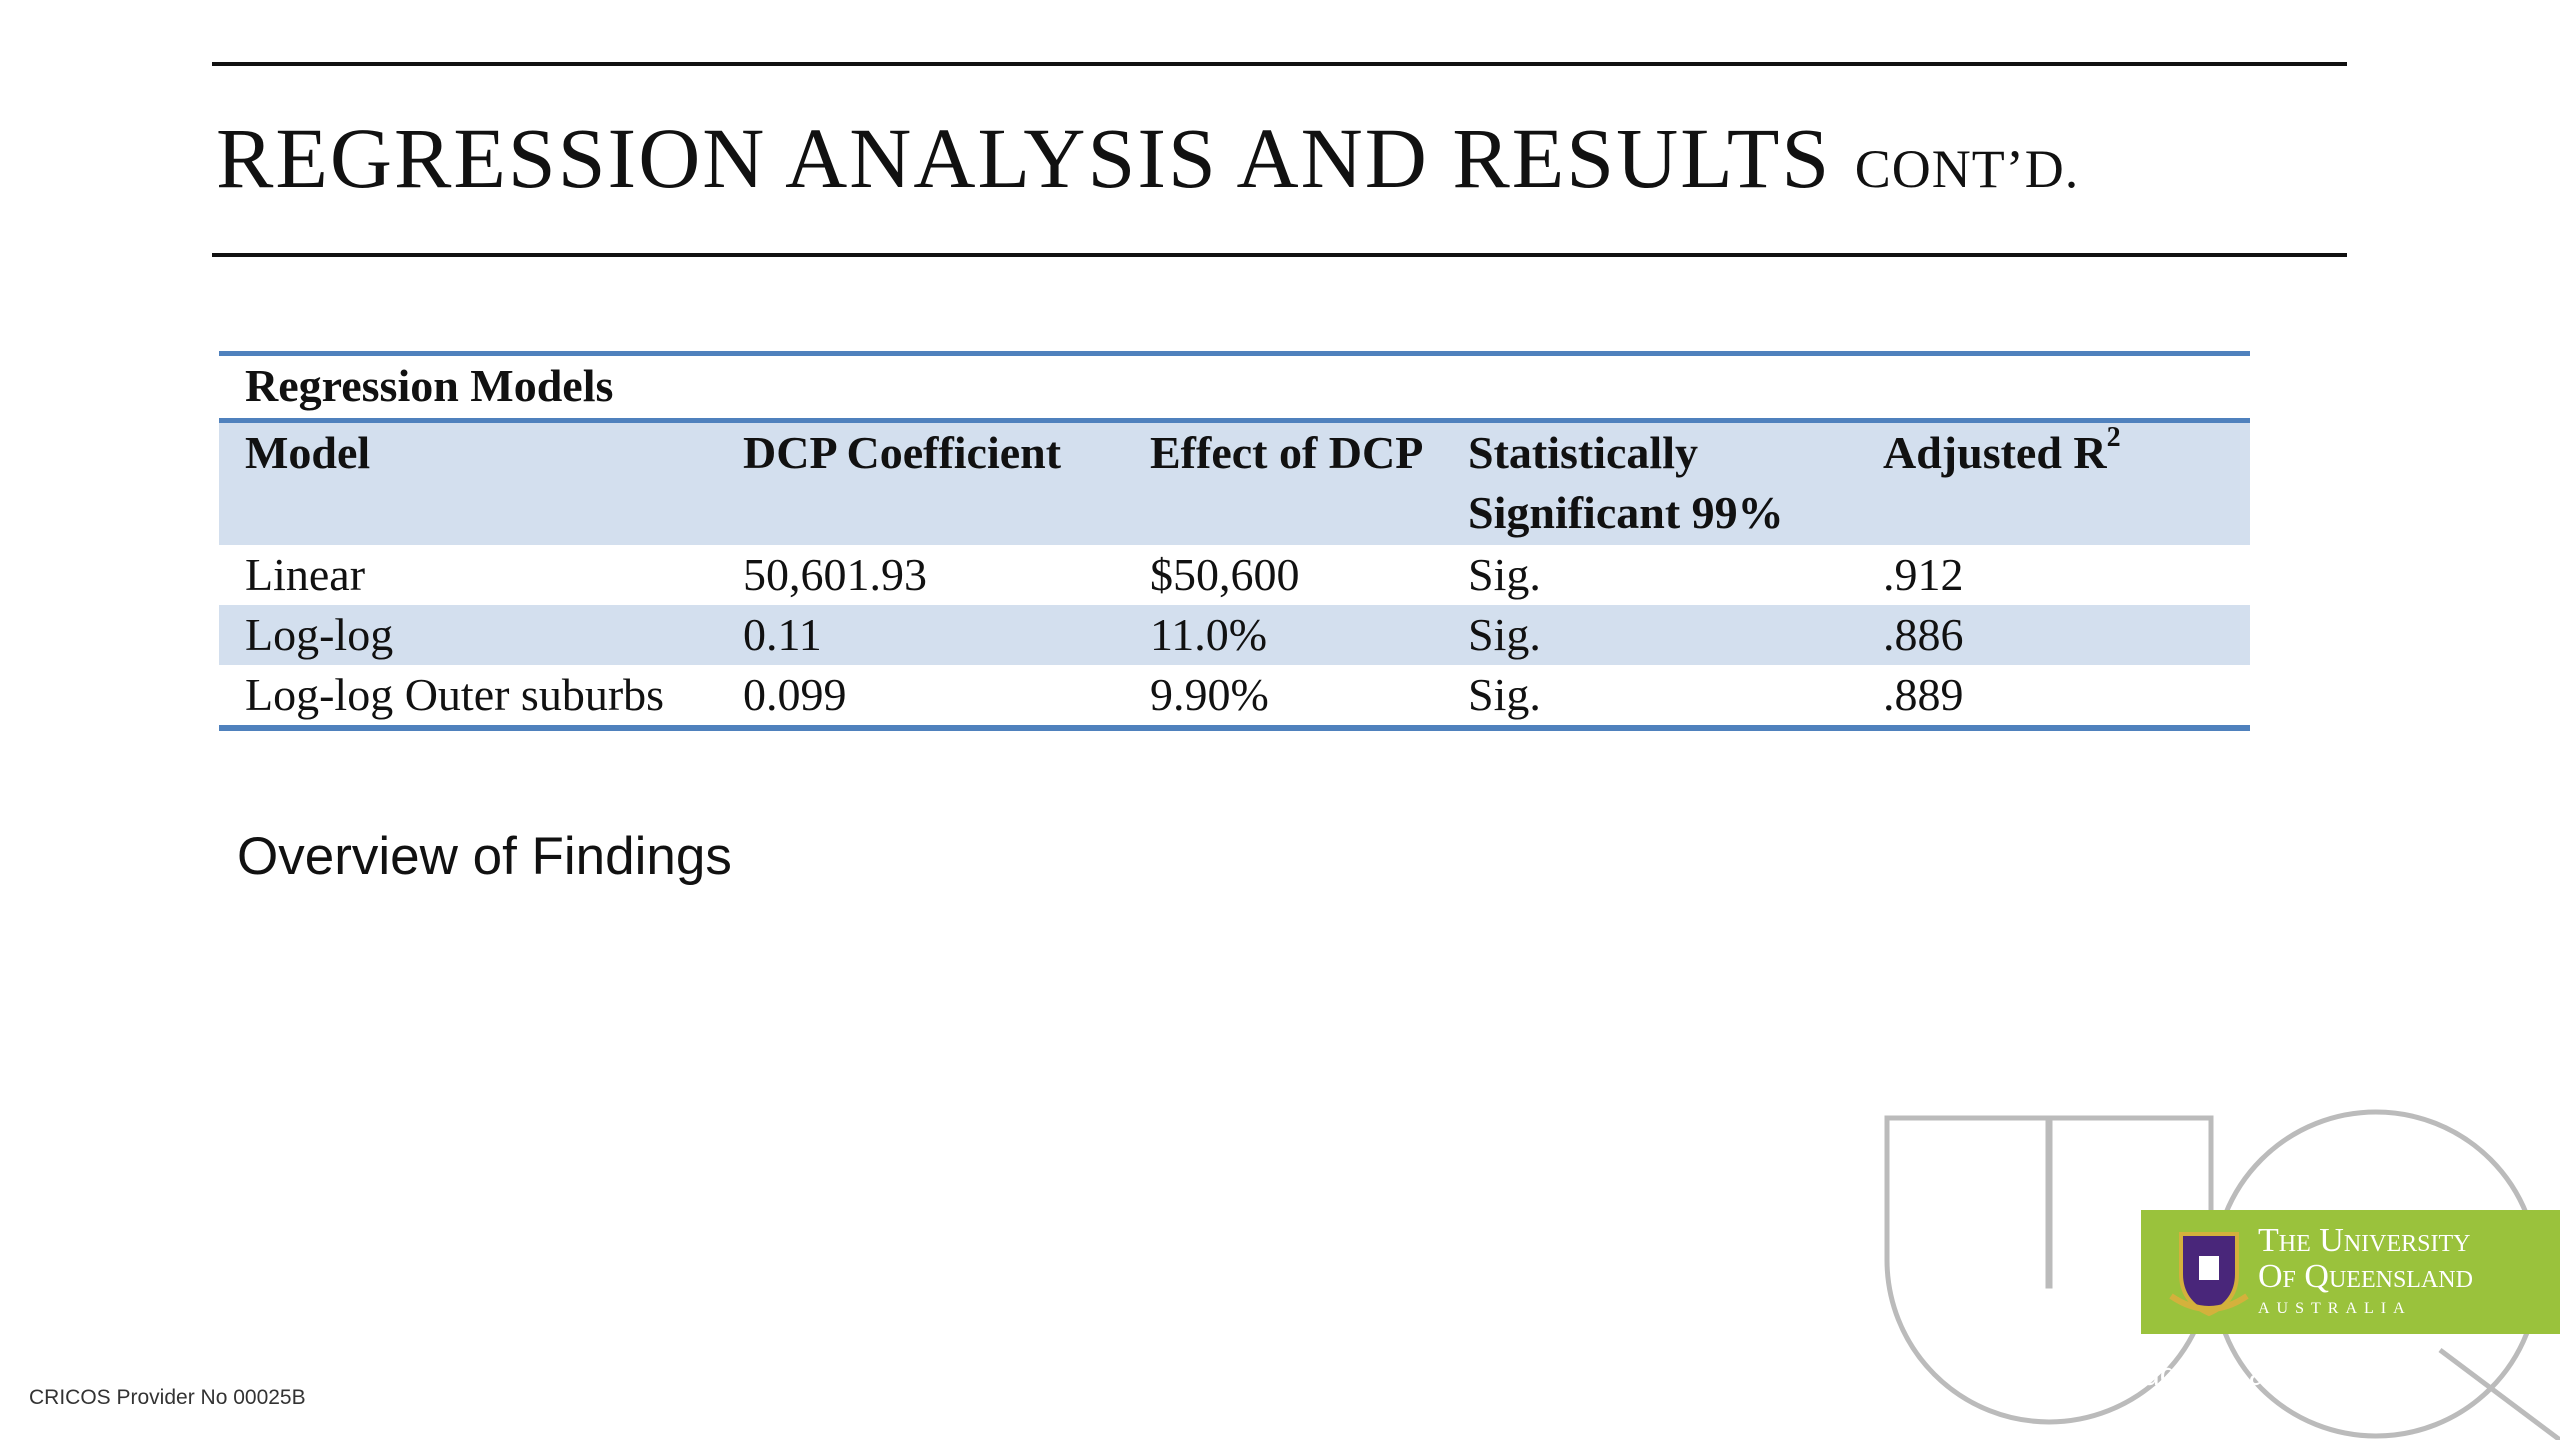 The image size is (2560, 1440). Describe the element at coordinates (1967, 169) in the screenshot. I see `title-suffix: CONT’D.` at that location.